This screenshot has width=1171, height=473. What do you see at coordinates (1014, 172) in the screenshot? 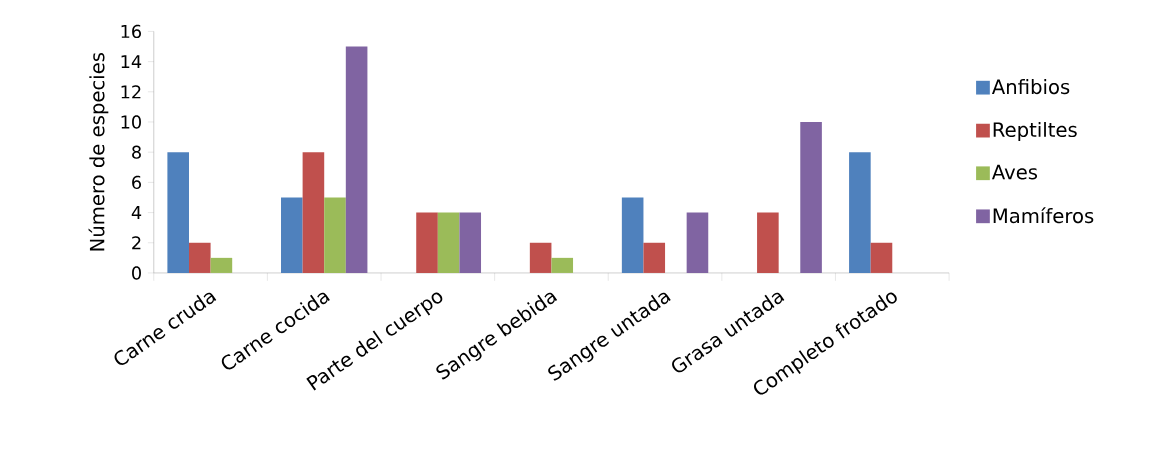
I see `legend-label: Aves` at bounding box center [1014, 172].